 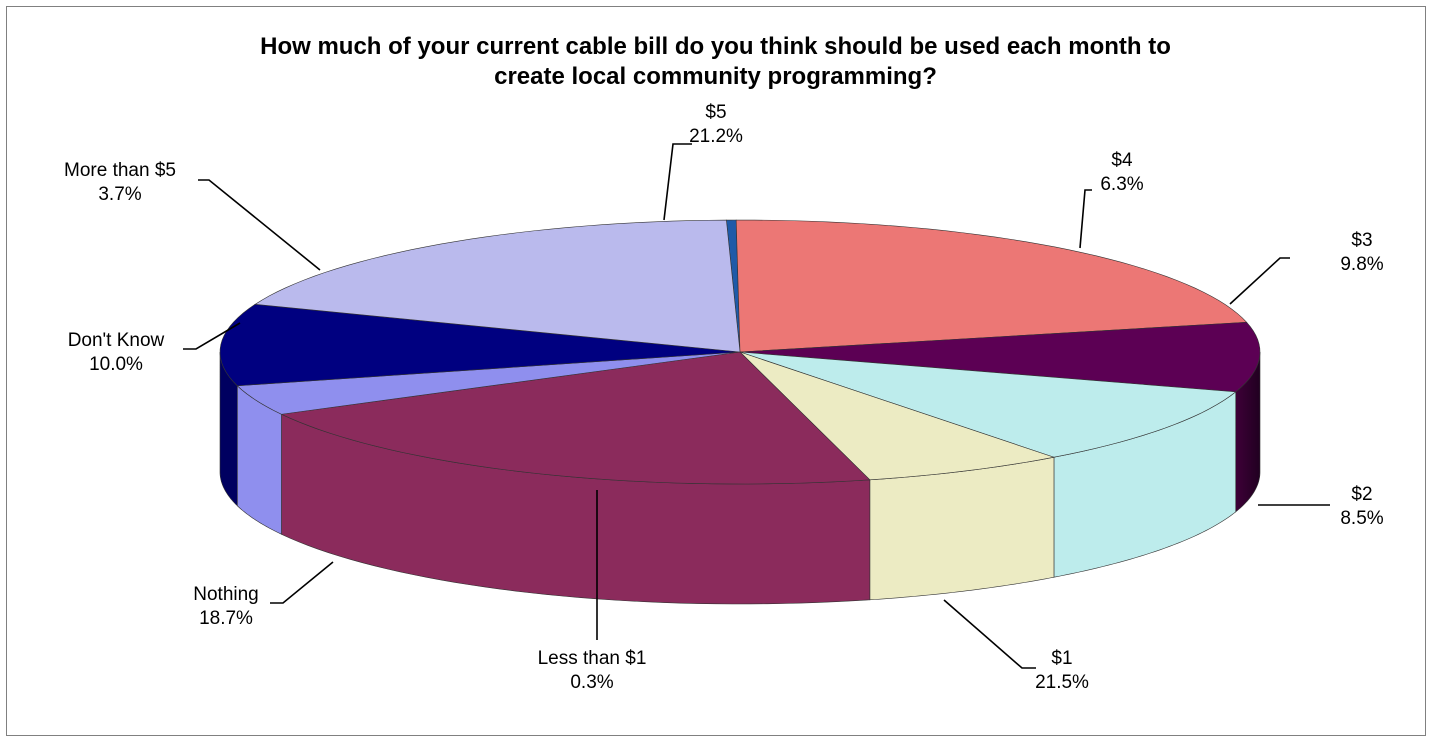 I want to click on slice-value-0: 0.3%, so click(x=591, y=682).